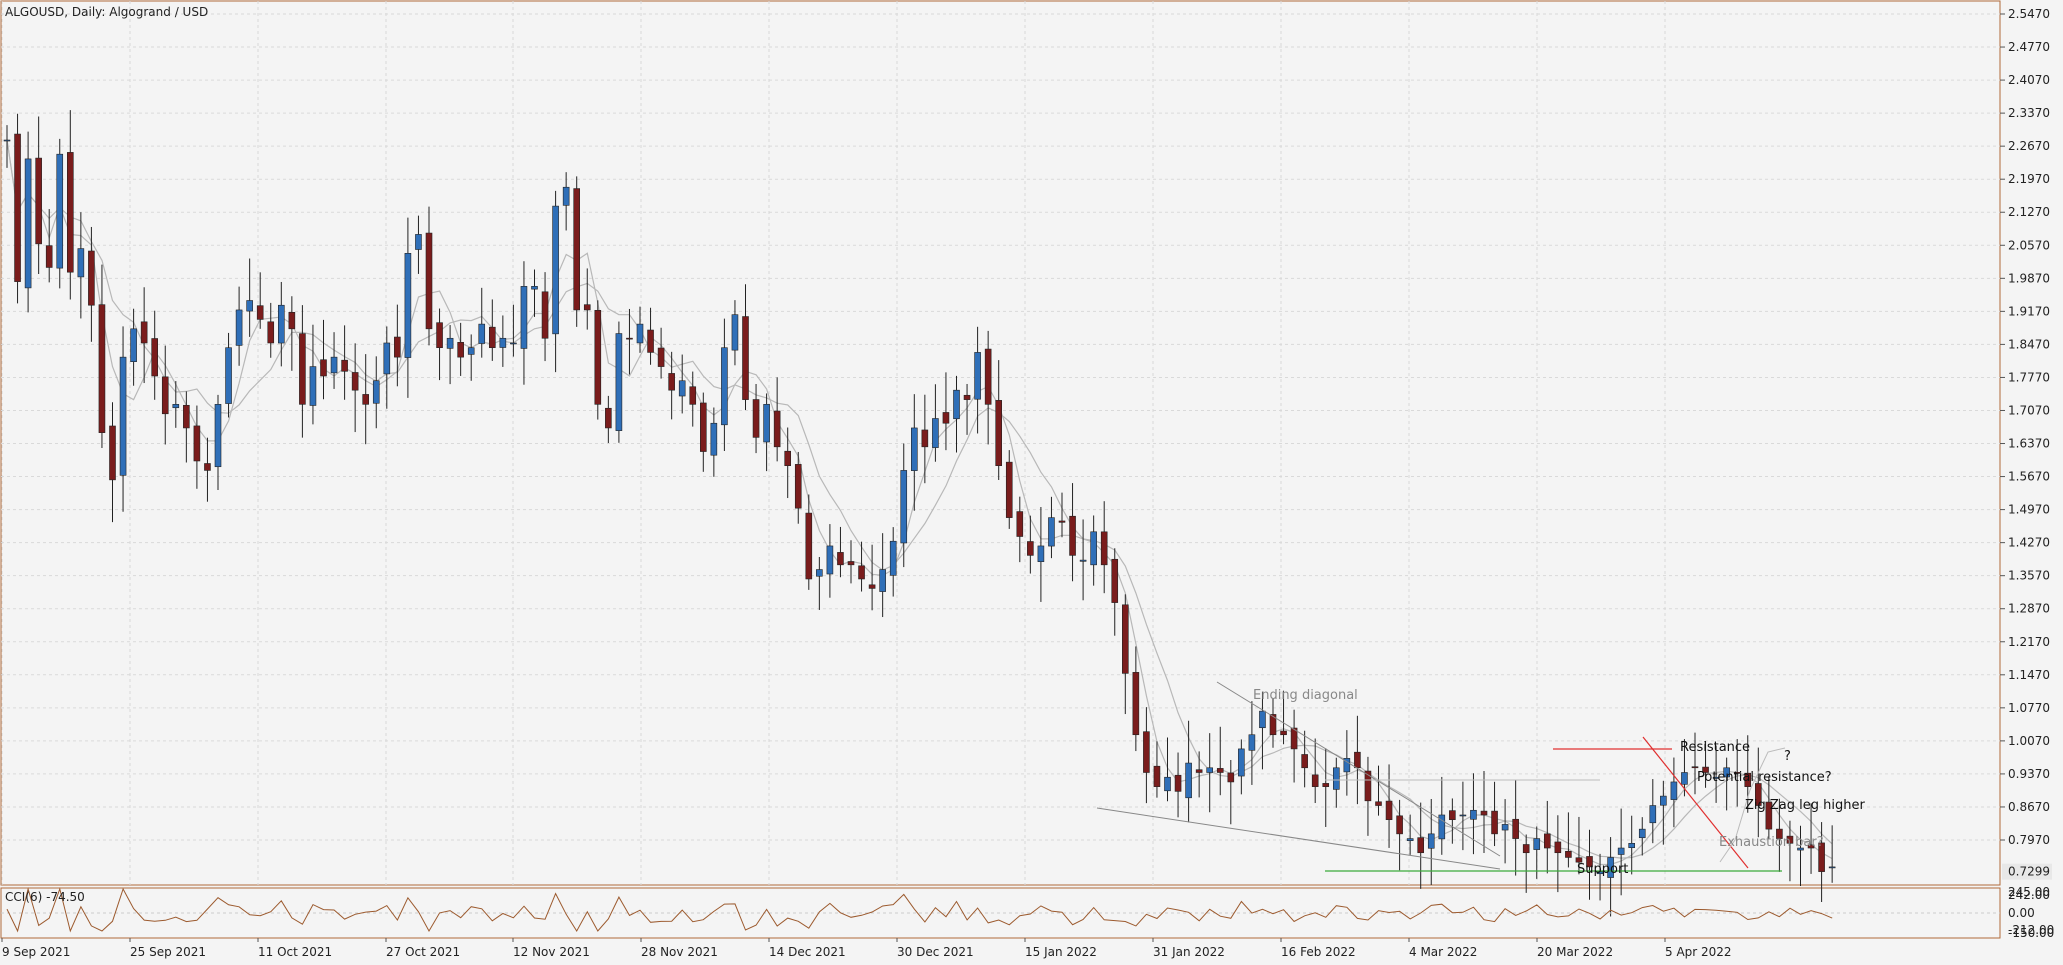  Describe the element at coordinates (2029, 179) in the screenshot. I see `y-tick-label: 2.1970` at that location.